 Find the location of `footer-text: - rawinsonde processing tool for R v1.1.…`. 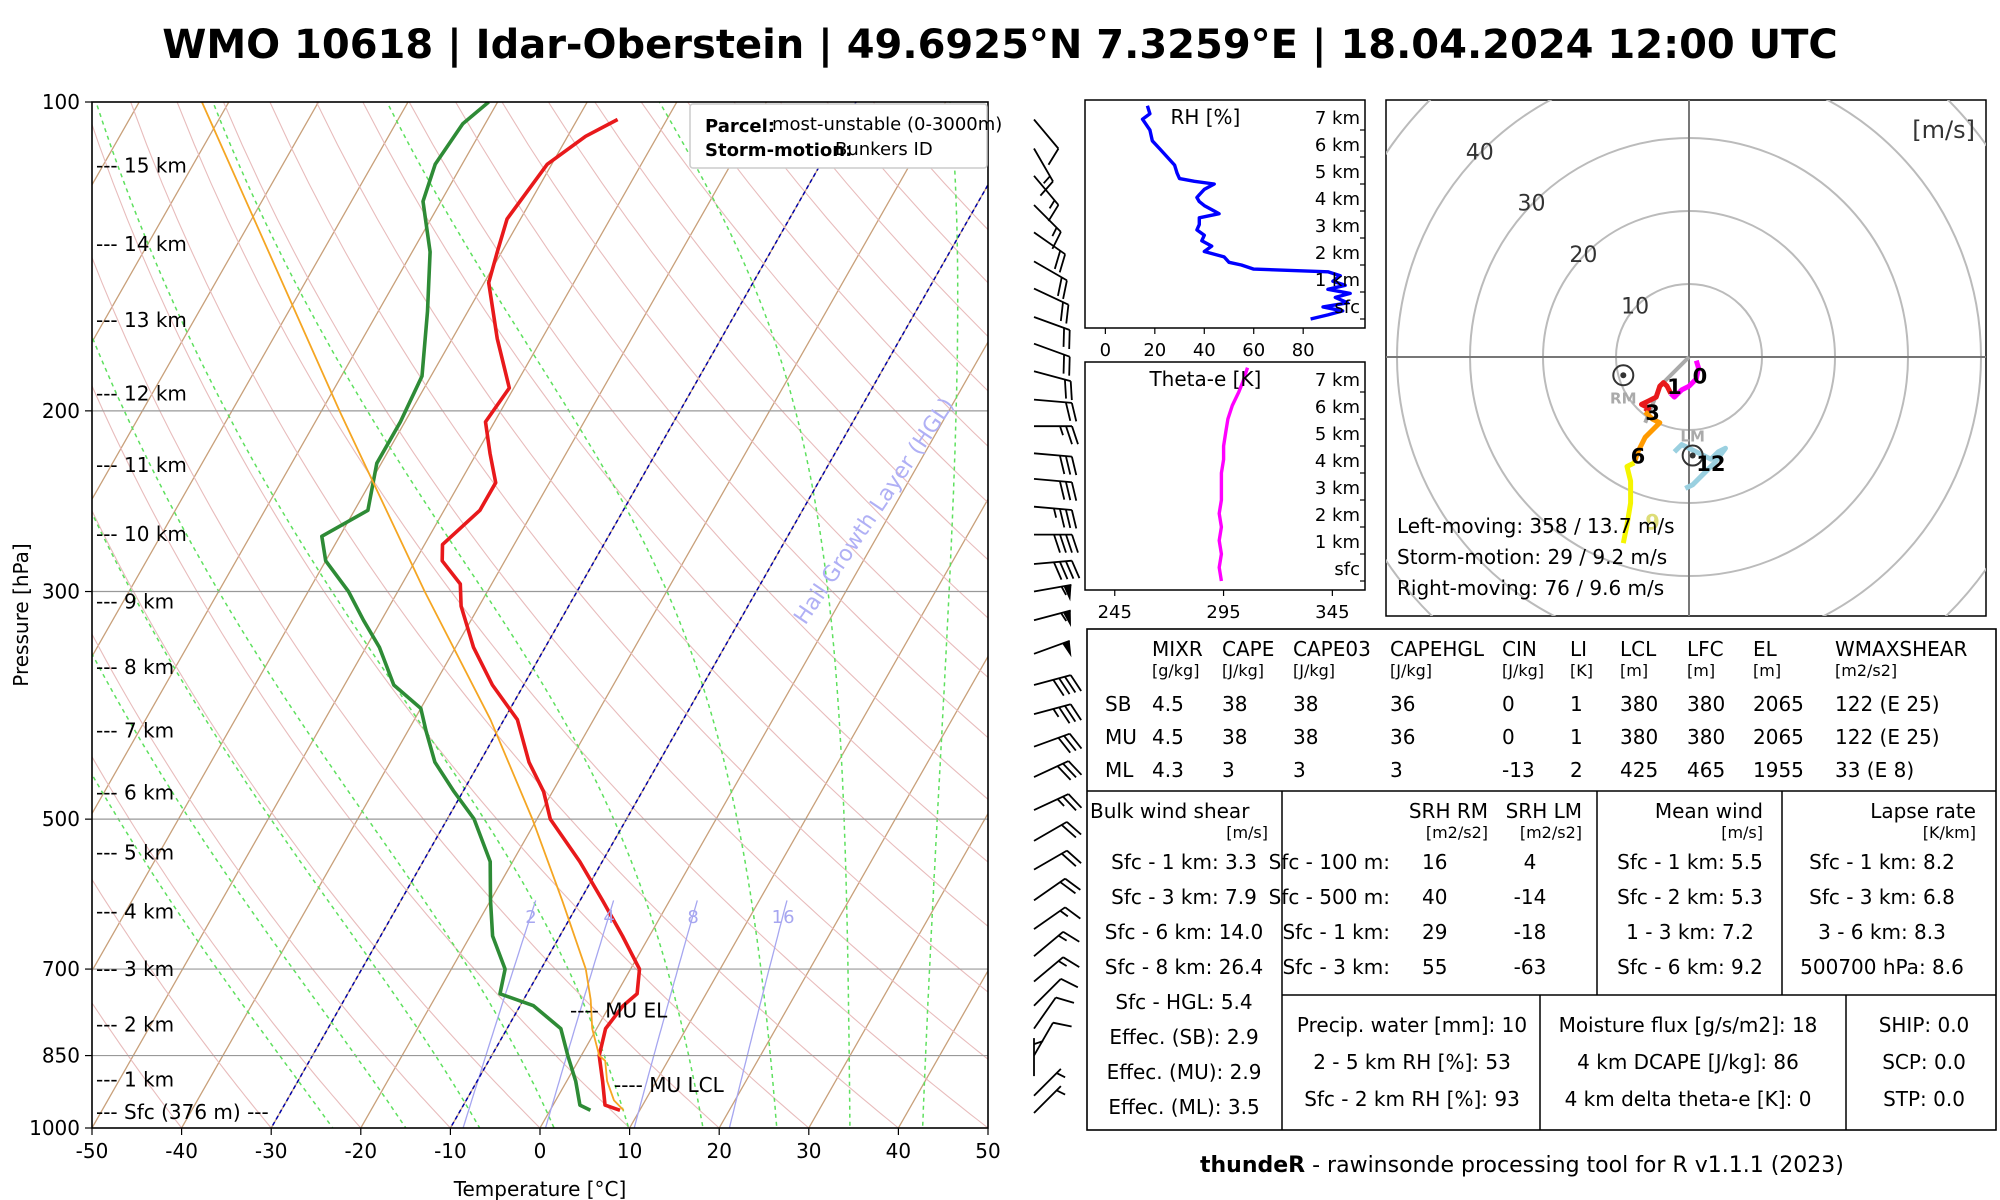

footer-text: - rawinsonde processing tool for R v1.1.… is located at coordinates (1574, 1165).